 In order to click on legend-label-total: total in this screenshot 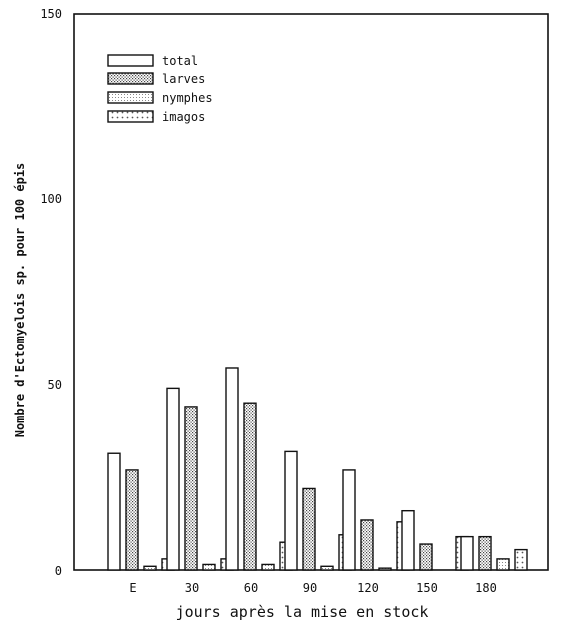, I will do `click(180, 61)`.